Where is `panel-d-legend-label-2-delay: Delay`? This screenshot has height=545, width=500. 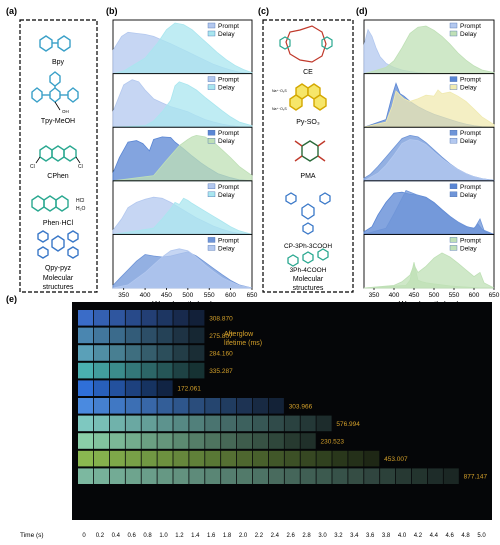 panel-d-legend-label-2-delay: Delay is located at coordinates (468, 88).